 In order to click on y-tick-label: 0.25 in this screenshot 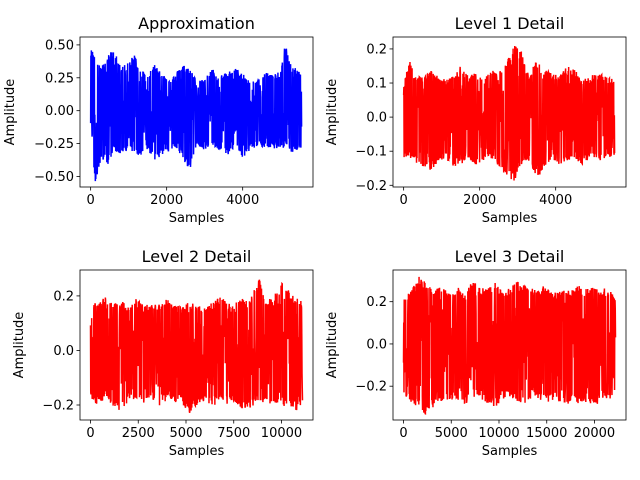, I will do `click(59, 78)`.